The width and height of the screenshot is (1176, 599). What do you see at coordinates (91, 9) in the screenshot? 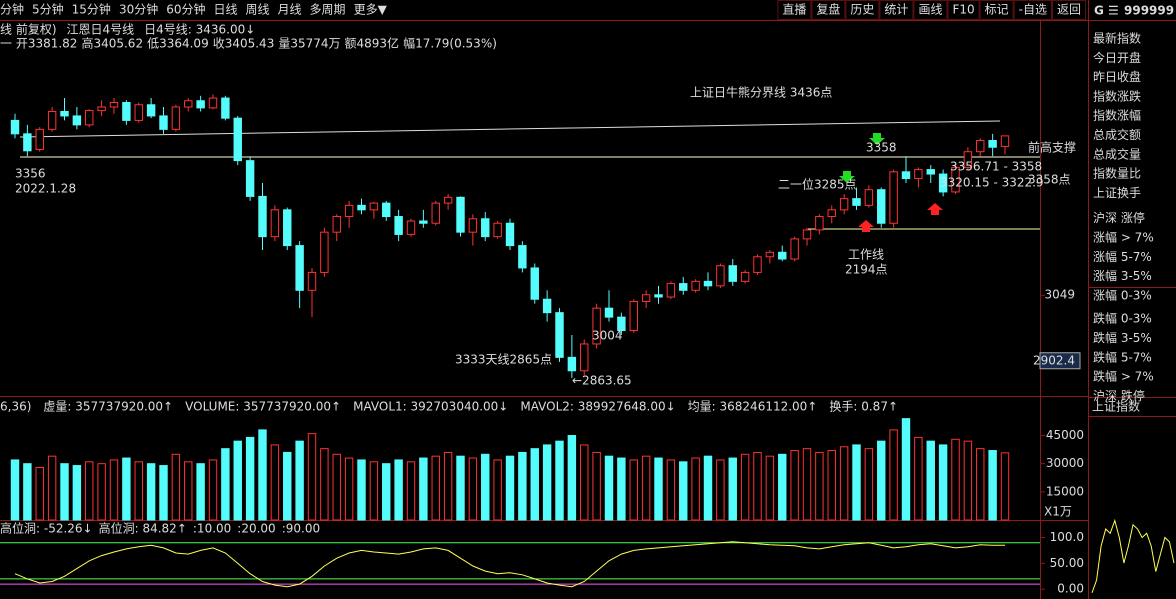
I see `period-tab: 15分钟` at bounding box center [91, 9].